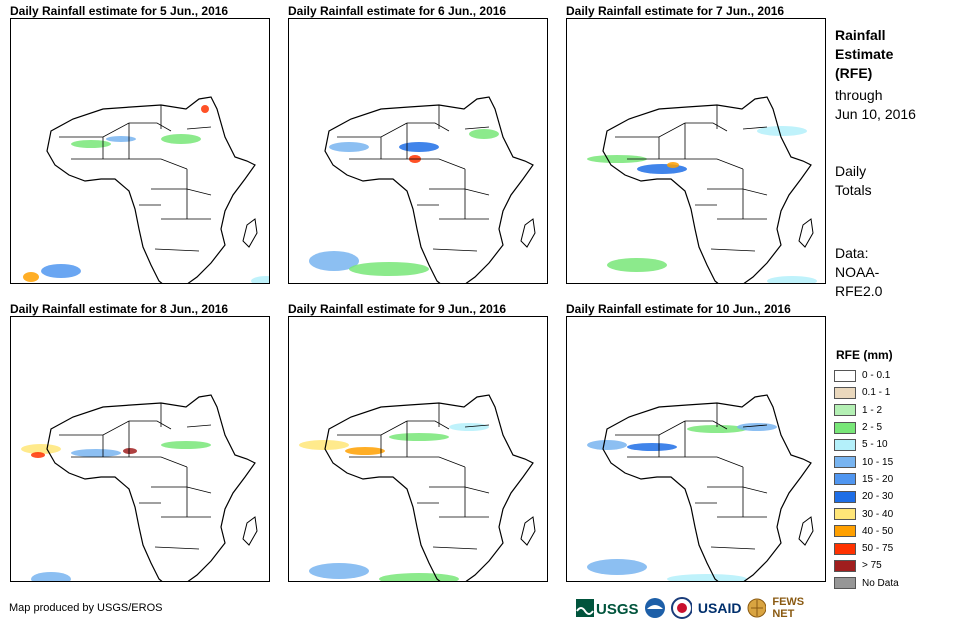 The width and height of the screenshot is (967, 626). I want to click on legend-item: 0.1 - 1, so click(866, 392).